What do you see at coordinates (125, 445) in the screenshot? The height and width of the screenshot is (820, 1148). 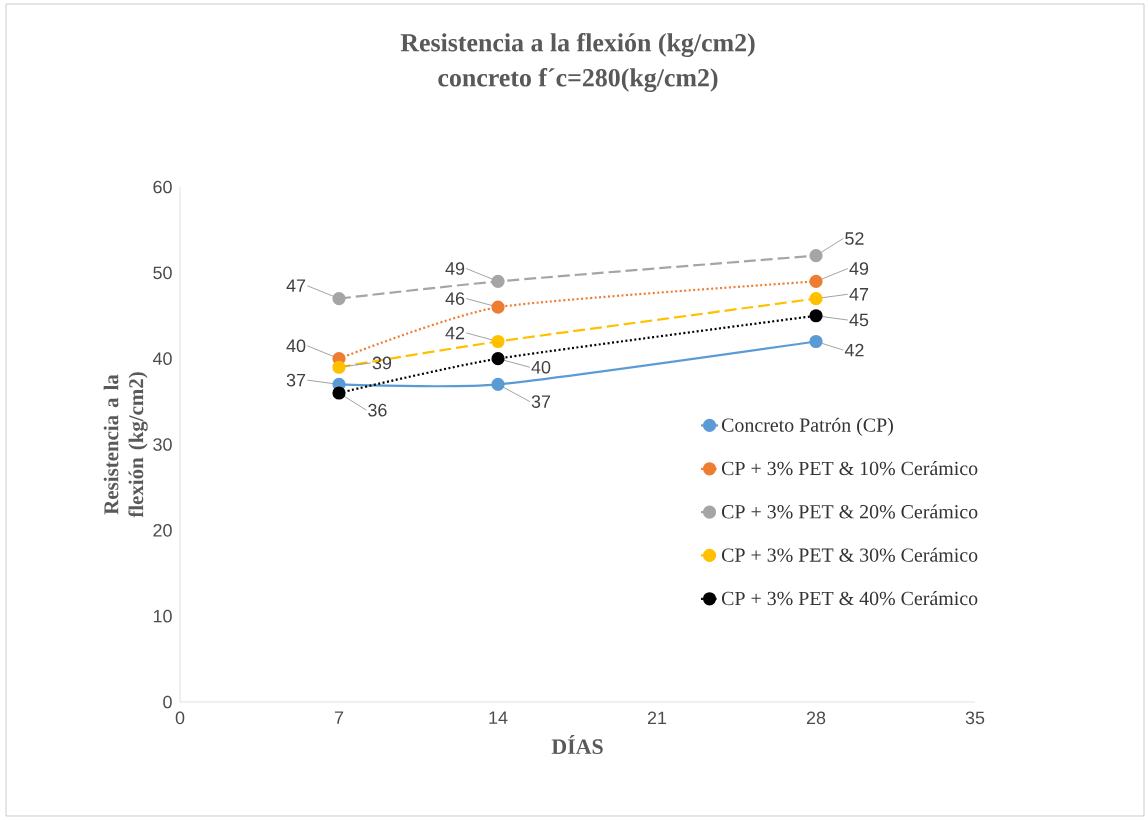 I see `y-axis-title: Resistencia a la flexión (kg/cm2)` at bounding box center [125, 445].